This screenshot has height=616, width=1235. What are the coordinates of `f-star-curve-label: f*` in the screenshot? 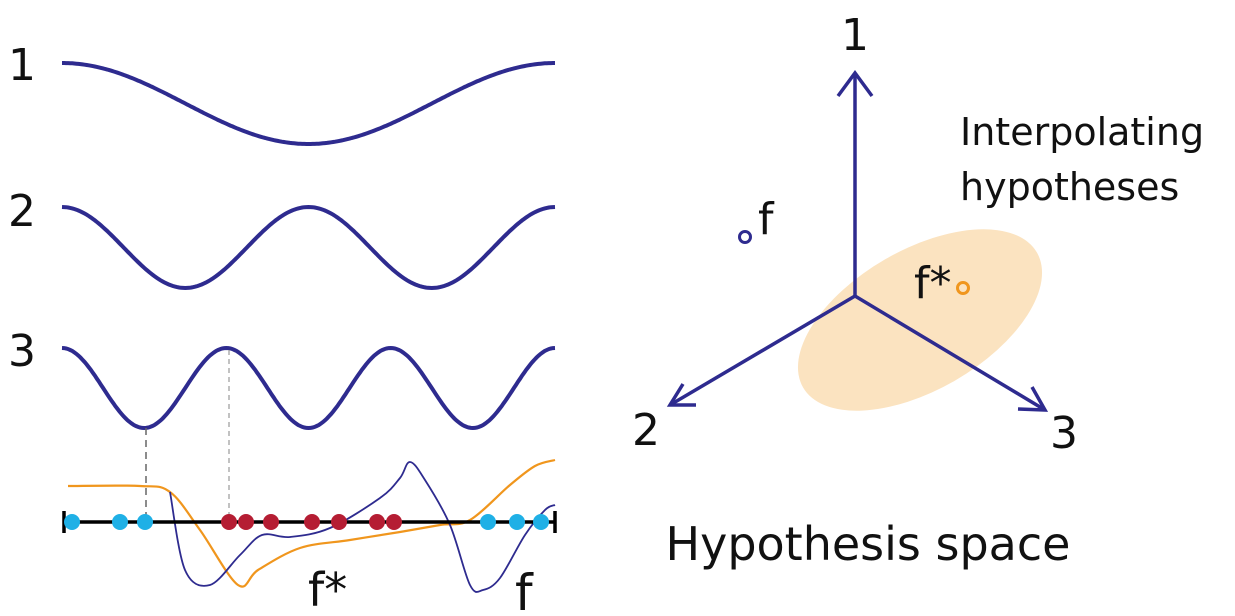 It's located at (327, 589).